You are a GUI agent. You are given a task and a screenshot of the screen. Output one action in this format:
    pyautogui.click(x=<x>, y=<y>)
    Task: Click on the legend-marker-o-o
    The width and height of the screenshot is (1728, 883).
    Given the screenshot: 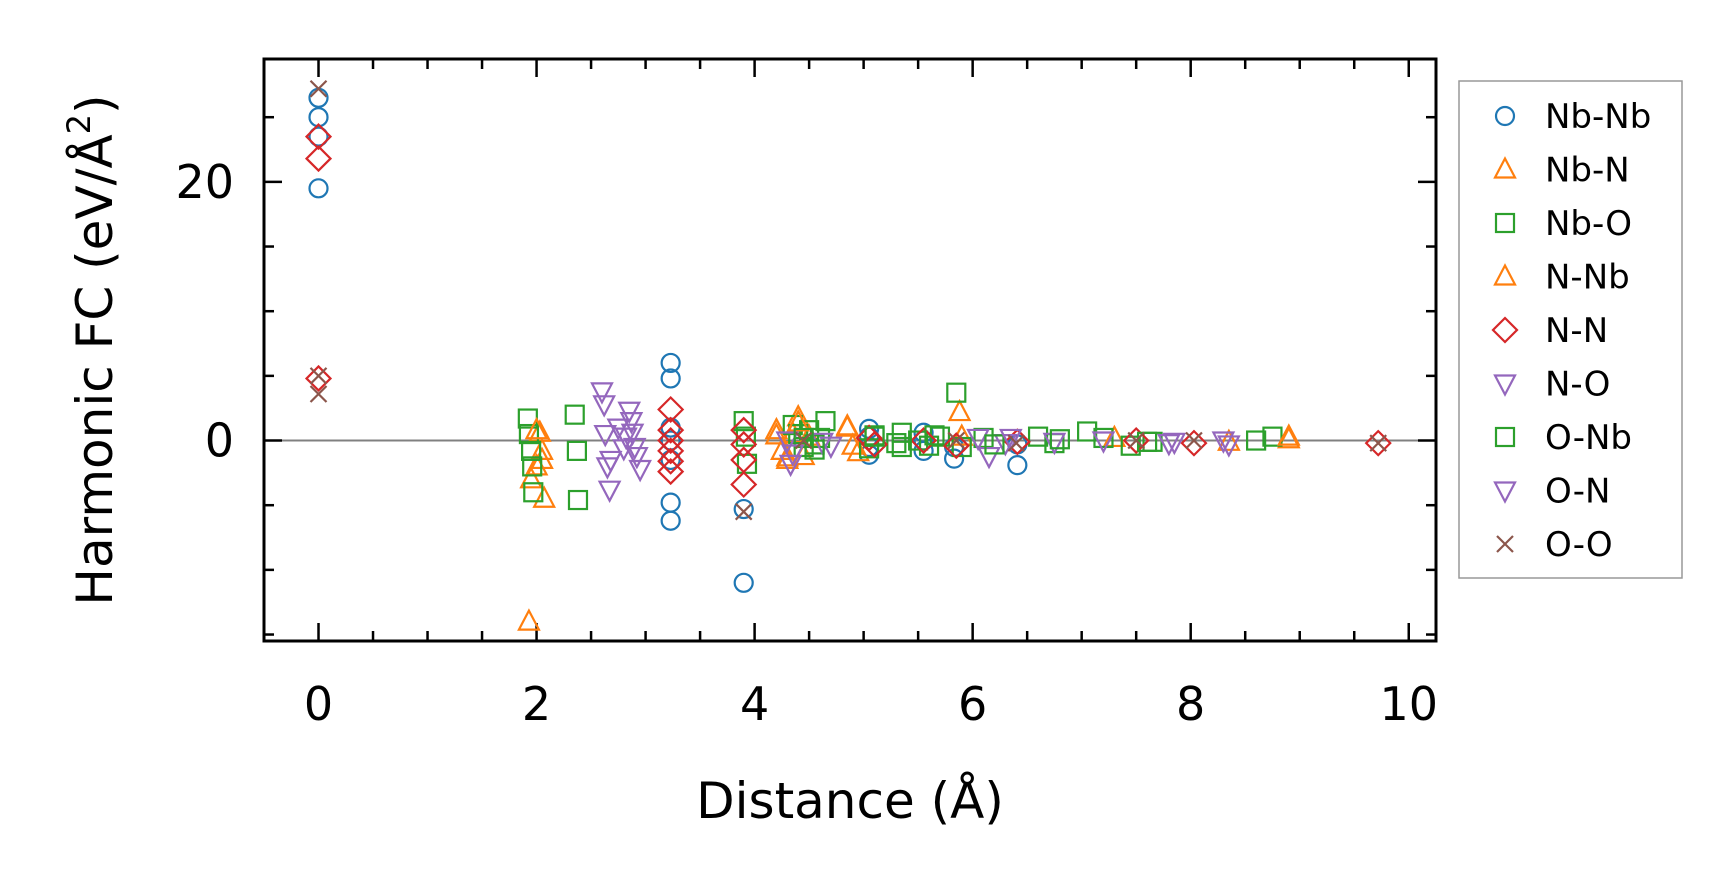 What is the action you would take?
    pyautogui.click(x=1505, y=544)
    